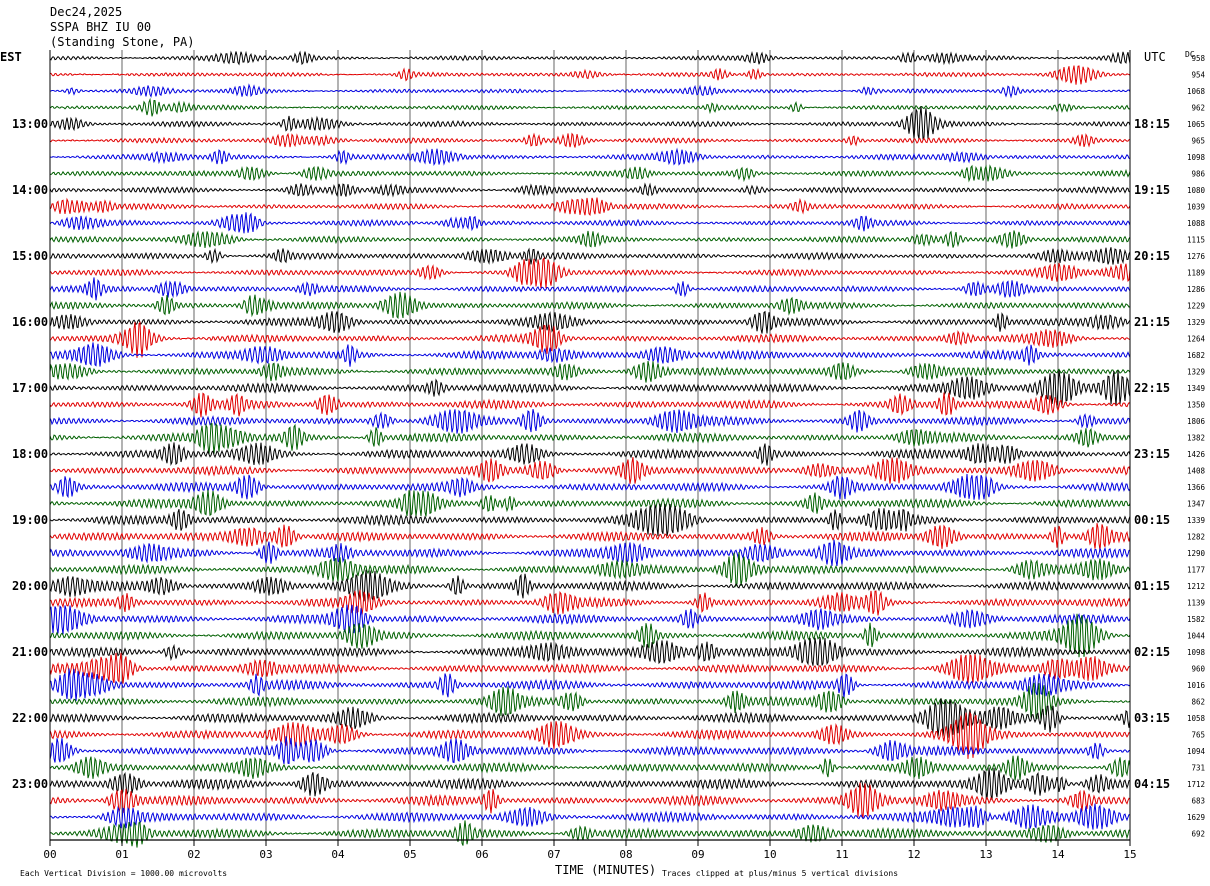 This screenshot has width=1210, height=886. Describe the element at coordinates (30, 124) in the screenshot. I see `est-label-1300: 13:00` at that location.